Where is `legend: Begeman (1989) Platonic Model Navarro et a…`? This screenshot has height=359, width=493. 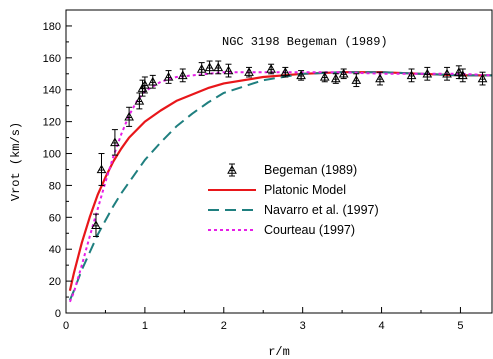
legend: Begeman (1989) Platonic Model Navarro et a… is located at coordinates (293, 200).